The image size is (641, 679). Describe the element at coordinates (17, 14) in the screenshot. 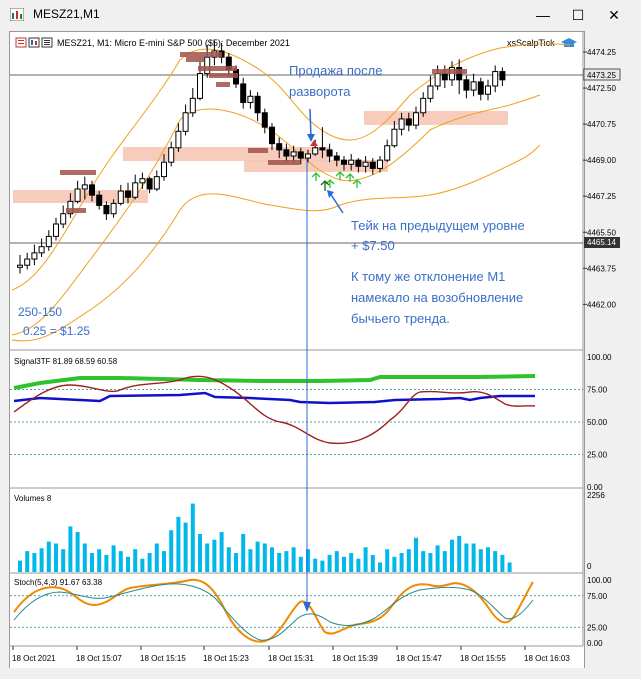

I see `chart-window-icon` at that location.